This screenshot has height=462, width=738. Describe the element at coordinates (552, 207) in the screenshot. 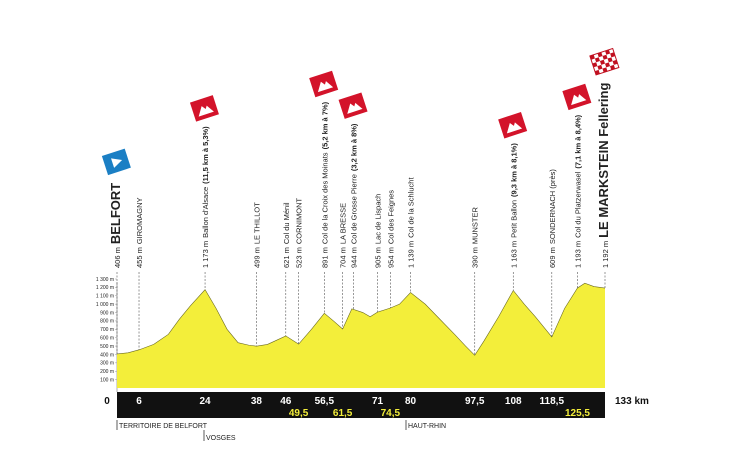

I see `waypoint-name: SONDERNACH (près)` at that location.